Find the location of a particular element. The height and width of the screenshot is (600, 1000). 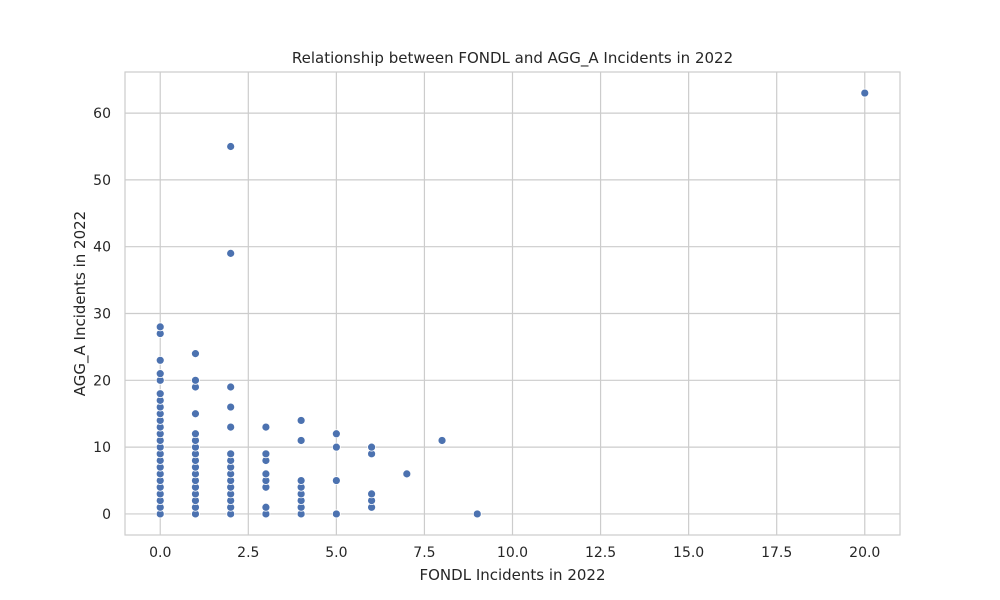

x-tick-label: 12.5 is located at coordinates (600, 553).